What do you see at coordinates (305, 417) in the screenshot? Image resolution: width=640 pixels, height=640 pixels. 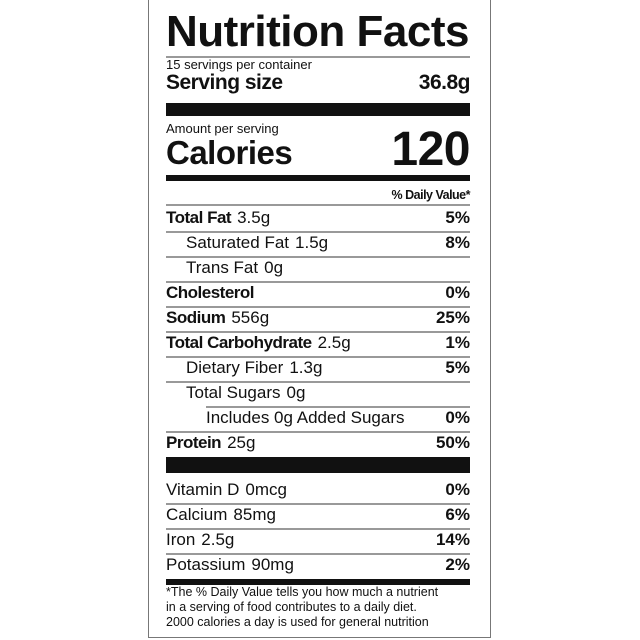 I see `nutrient-name: Includes 0g Added Sugars` at bounding box center [305, 417].